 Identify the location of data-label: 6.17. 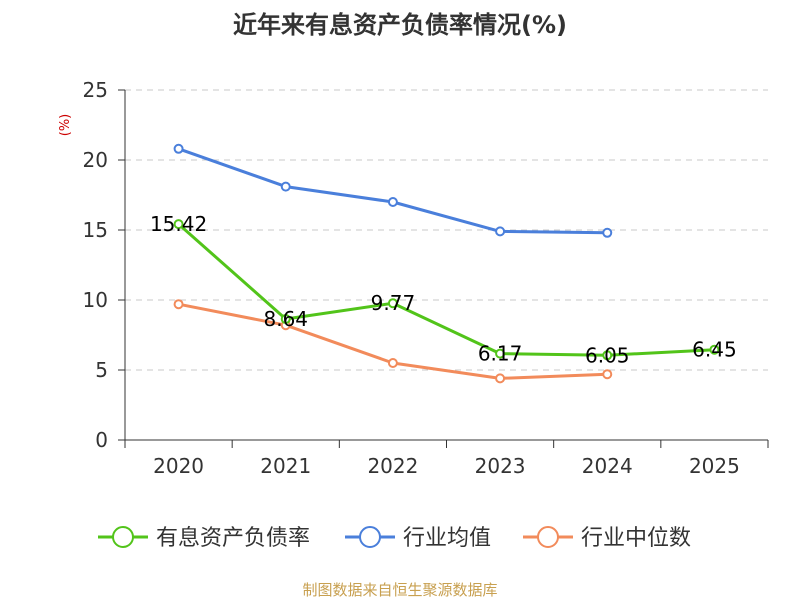
(500, 354).